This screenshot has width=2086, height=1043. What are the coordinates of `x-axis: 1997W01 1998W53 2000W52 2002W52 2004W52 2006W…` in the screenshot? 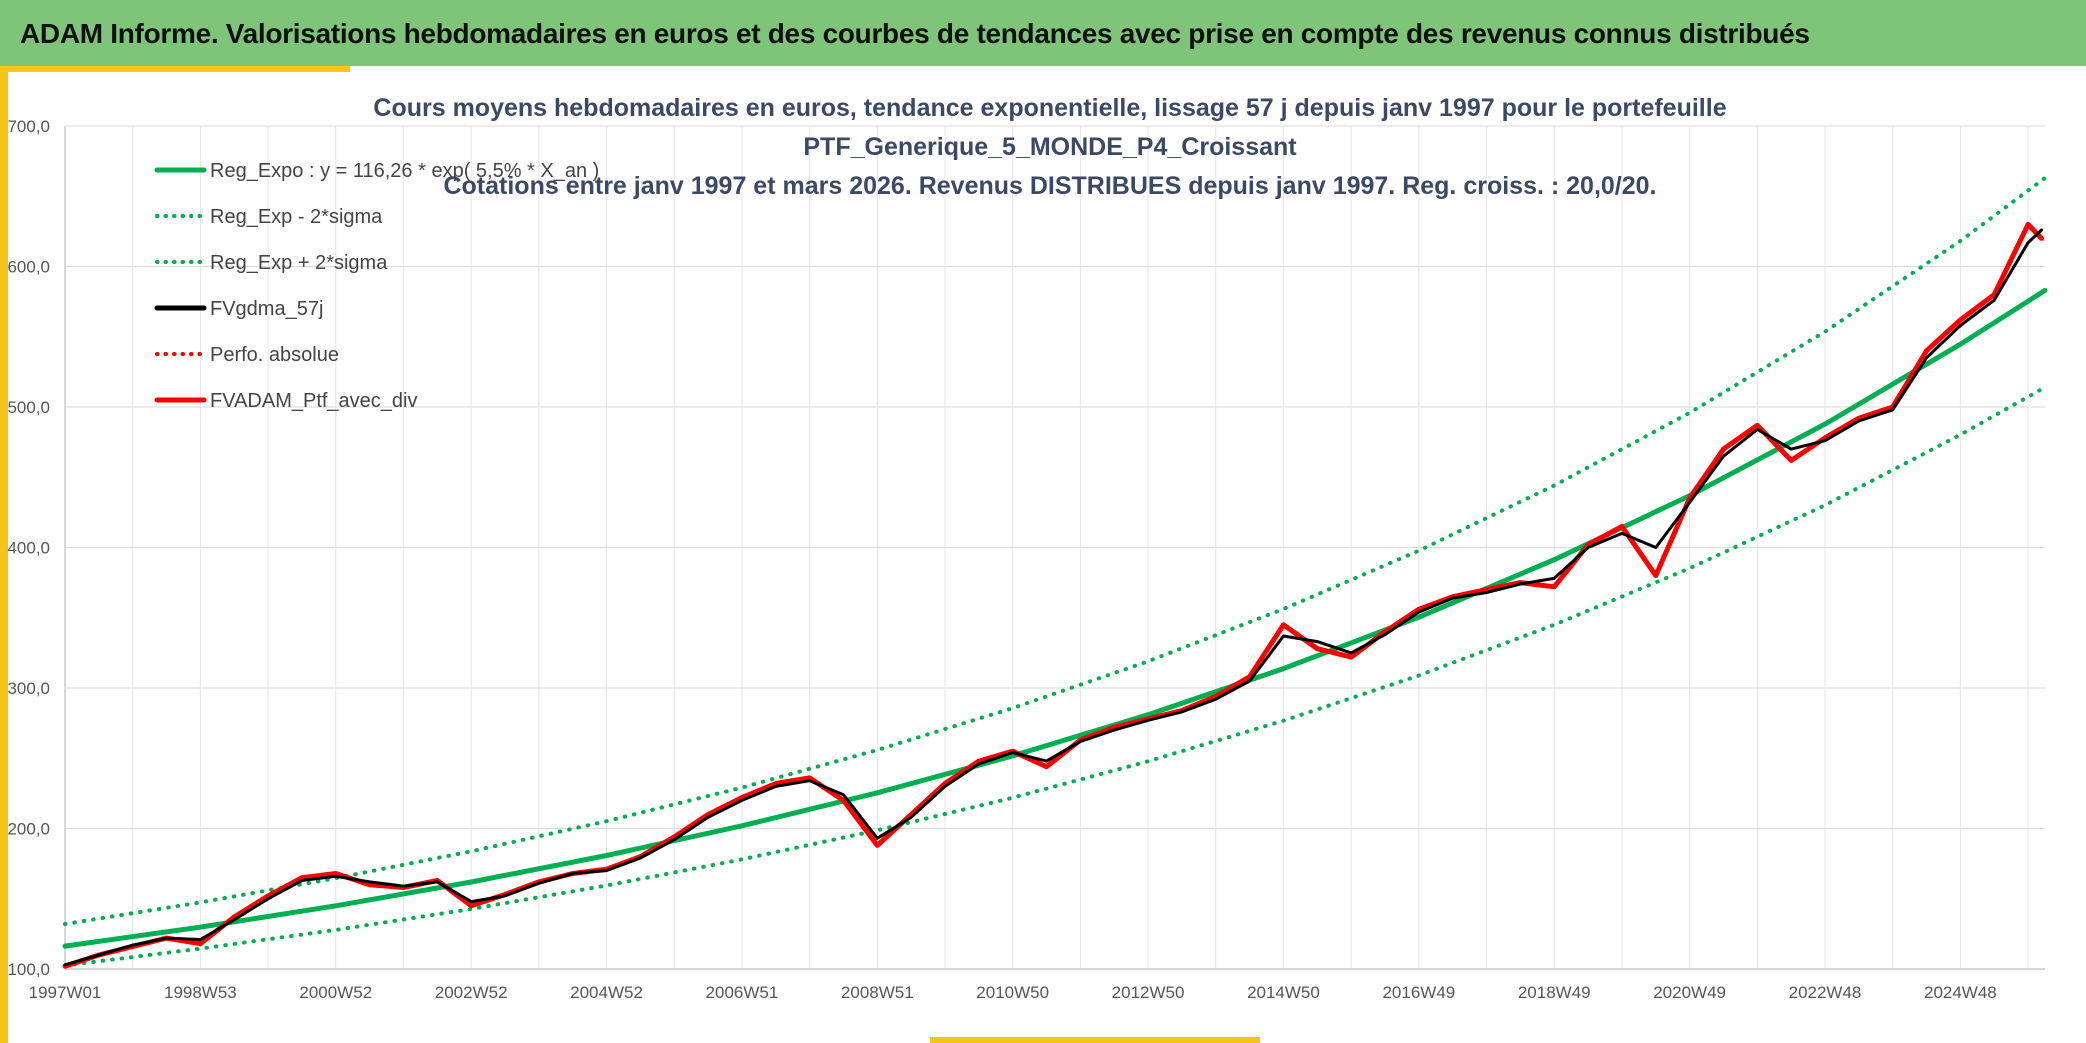 It's located at (1013, 992).